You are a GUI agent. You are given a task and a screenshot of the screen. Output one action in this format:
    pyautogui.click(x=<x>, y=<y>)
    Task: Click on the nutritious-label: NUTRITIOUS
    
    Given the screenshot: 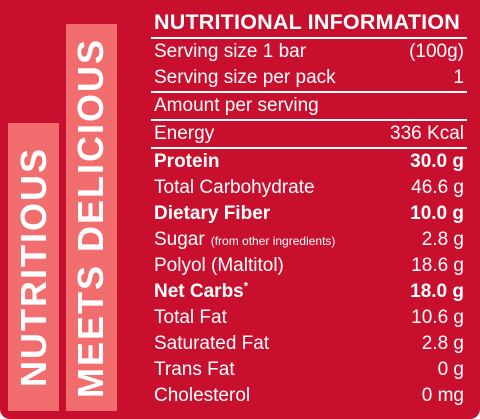 What is the action you would take?
    pyautogui.click(x=33, y=267)
    